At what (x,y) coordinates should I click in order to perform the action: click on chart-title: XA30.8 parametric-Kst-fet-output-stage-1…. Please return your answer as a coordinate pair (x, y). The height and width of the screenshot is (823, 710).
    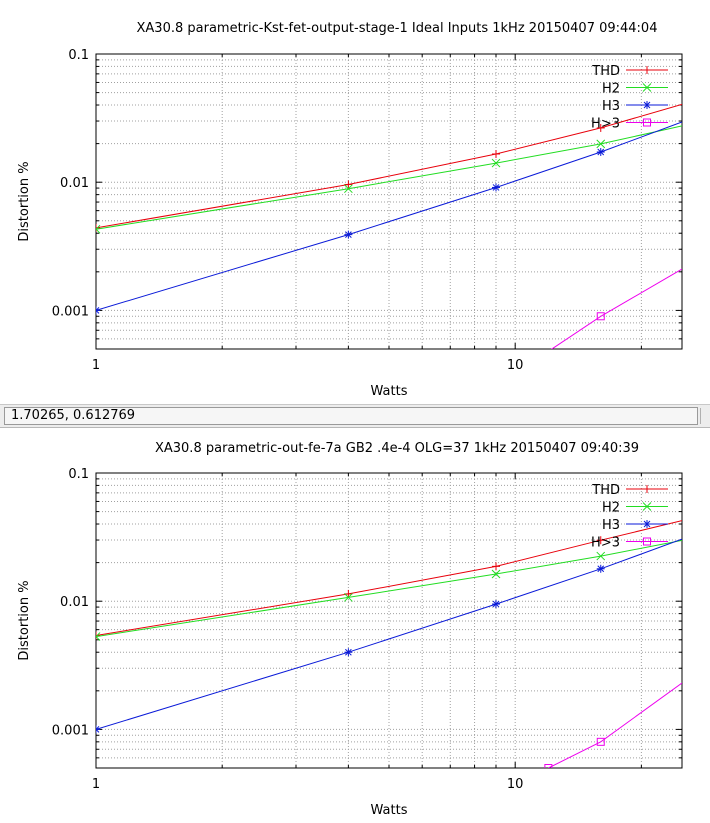
    Looking at the image, I should click on (397, 28).